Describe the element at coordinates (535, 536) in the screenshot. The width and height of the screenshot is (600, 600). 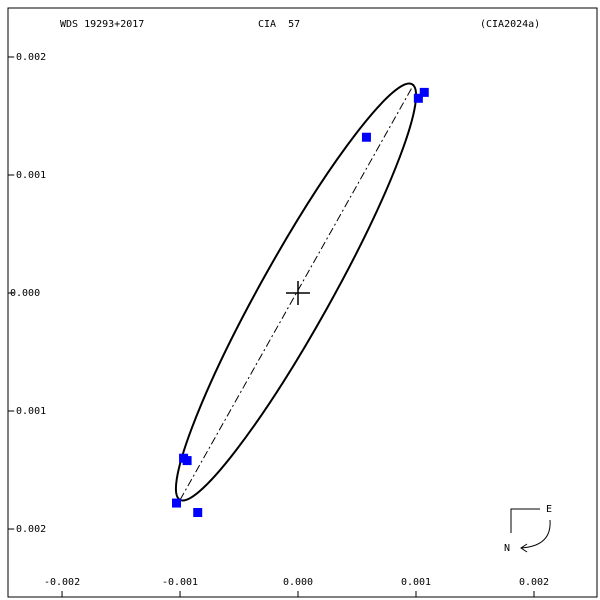
I see `compass-arrow` at that location.